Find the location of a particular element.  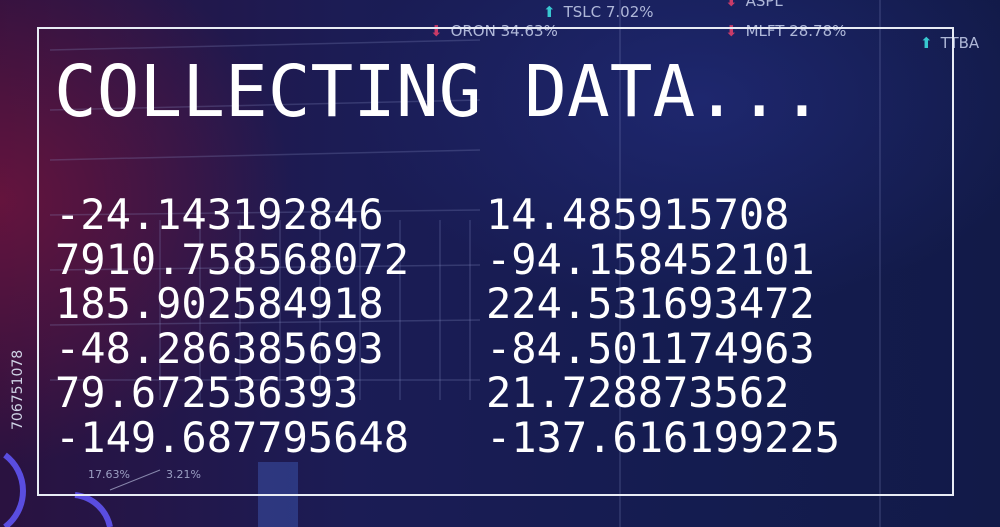

number-value: 14.485915708 is located at coordinates (638, 214).